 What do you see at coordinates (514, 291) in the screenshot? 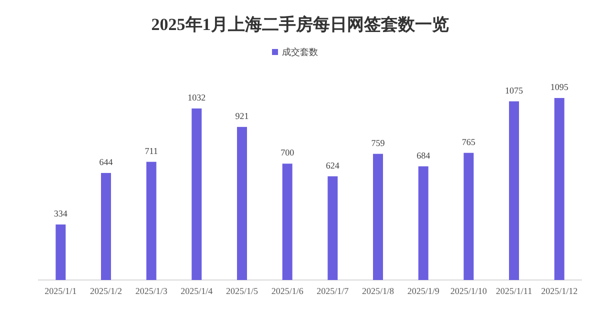
I see `x-tick-label: 2025/1/11` at bounding box center [514, 291].